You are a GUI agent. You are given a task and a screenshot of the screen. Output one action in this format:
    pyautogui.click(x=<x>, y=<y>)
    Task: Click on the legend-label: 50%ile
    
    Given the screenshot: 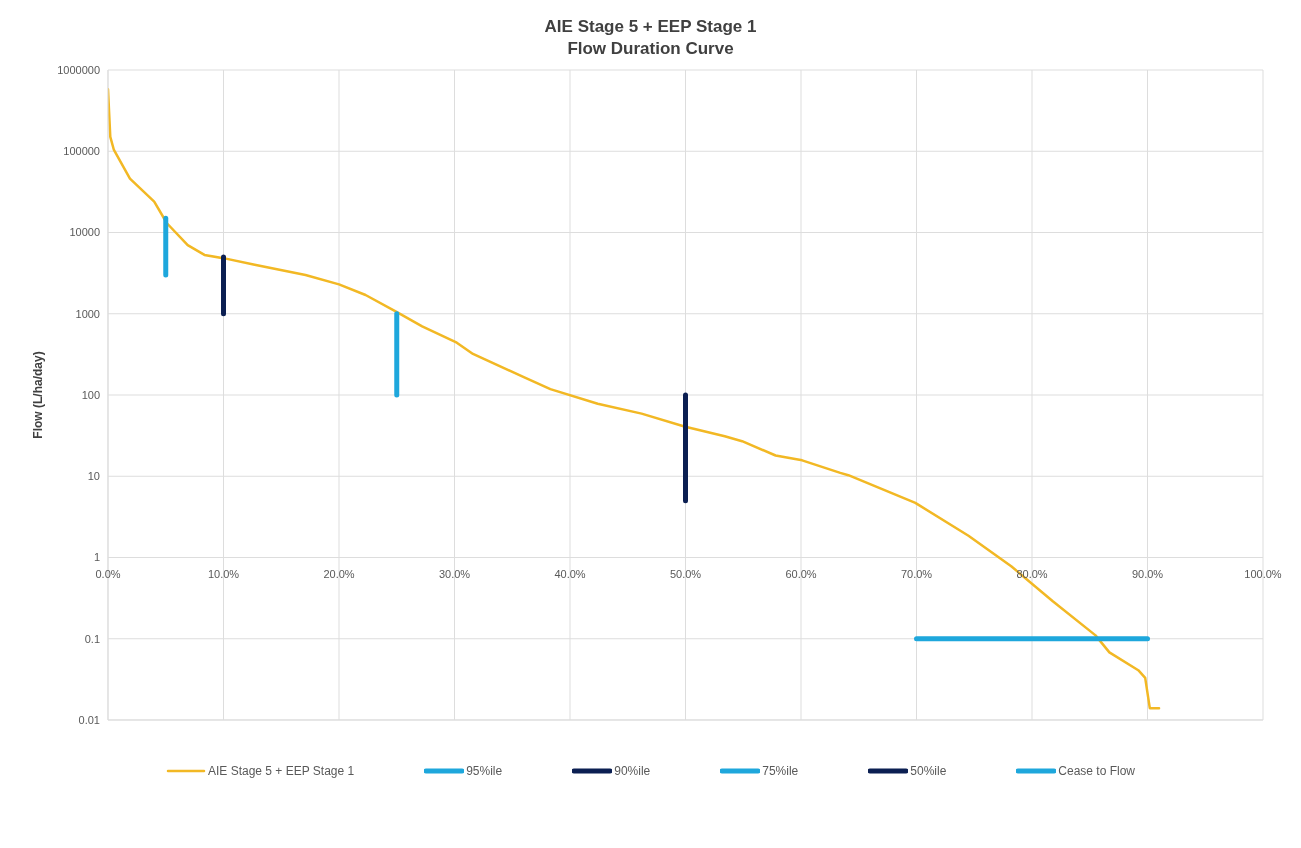 What is the action you would take?
    pyautogui.click(x=928, y=771)
    